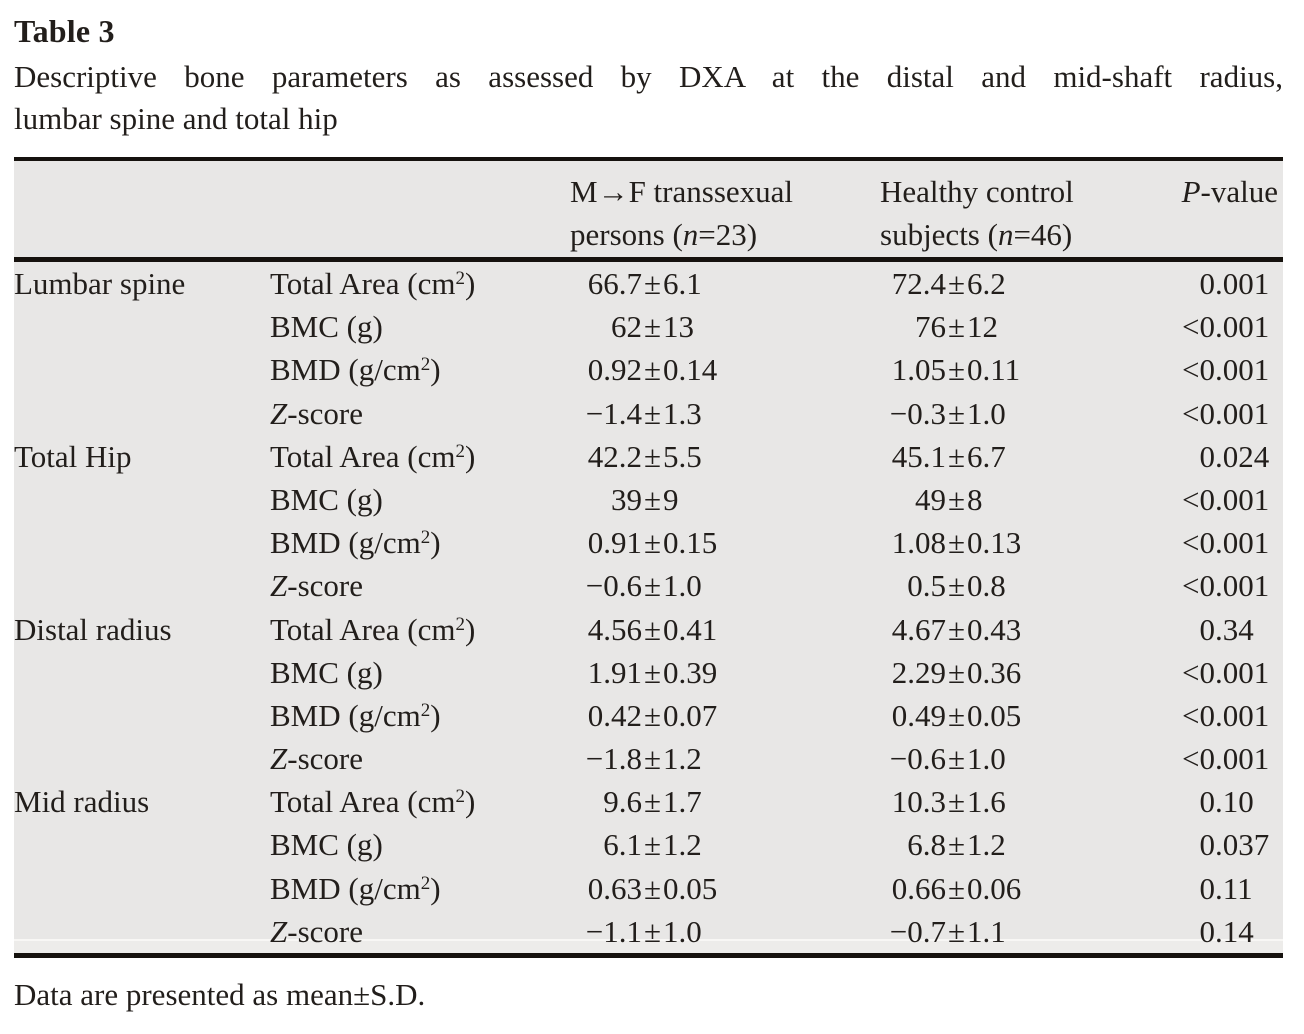 The width and height of the screenshot is (1304, 1034). I want to click on mtf-value-cell: −1.8 ±1.2, so click(643, 759).